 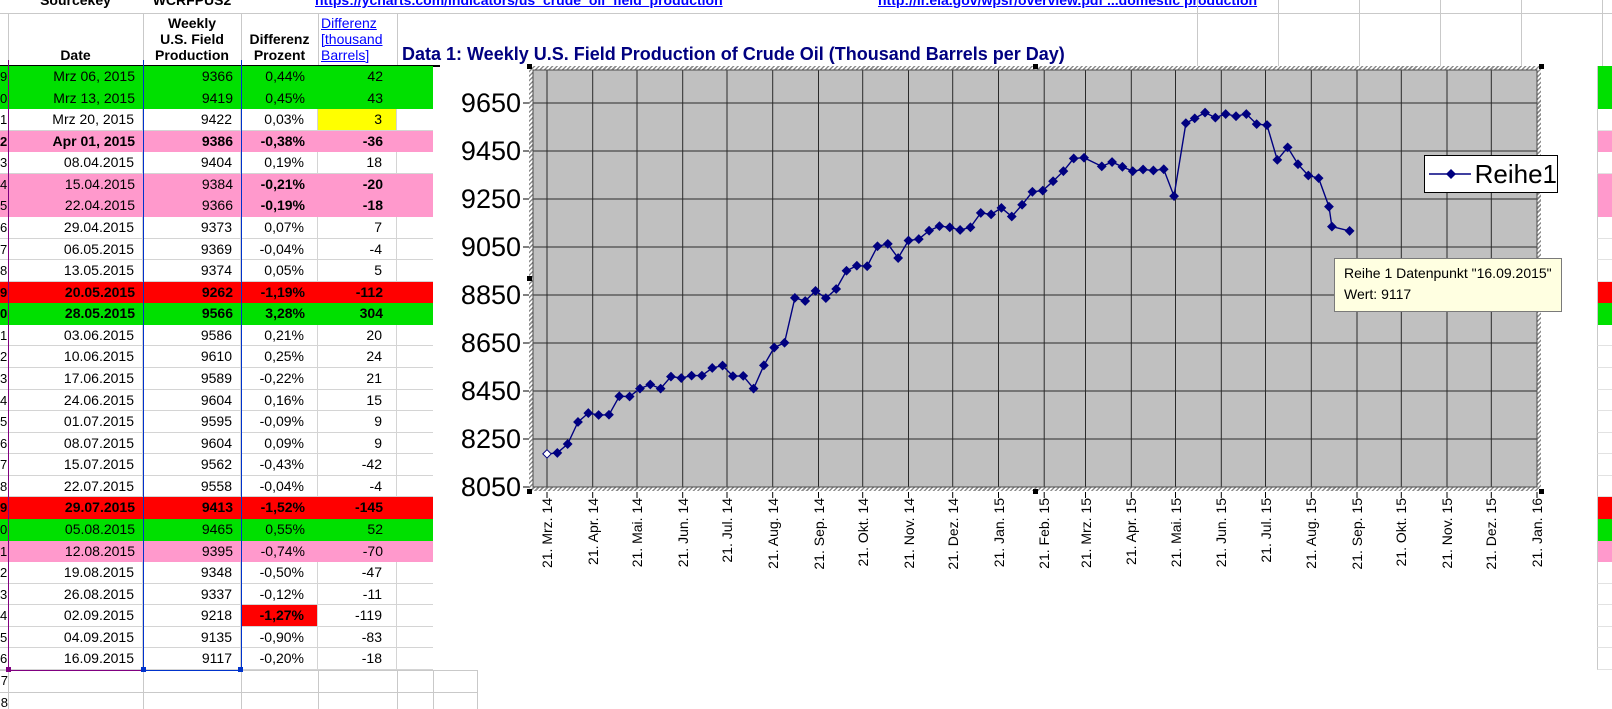 I want to click on cell-diff-percent: -0,74%, so click(x=282, y=550).